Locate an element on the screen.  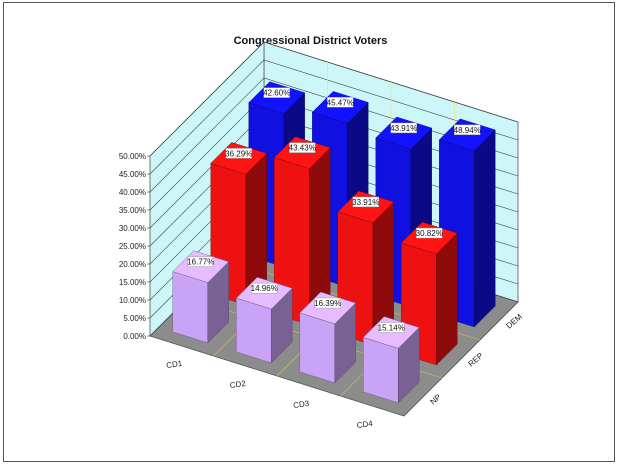
data-label-dem-cd4: 48.94% is located at coordinates (467, 130).